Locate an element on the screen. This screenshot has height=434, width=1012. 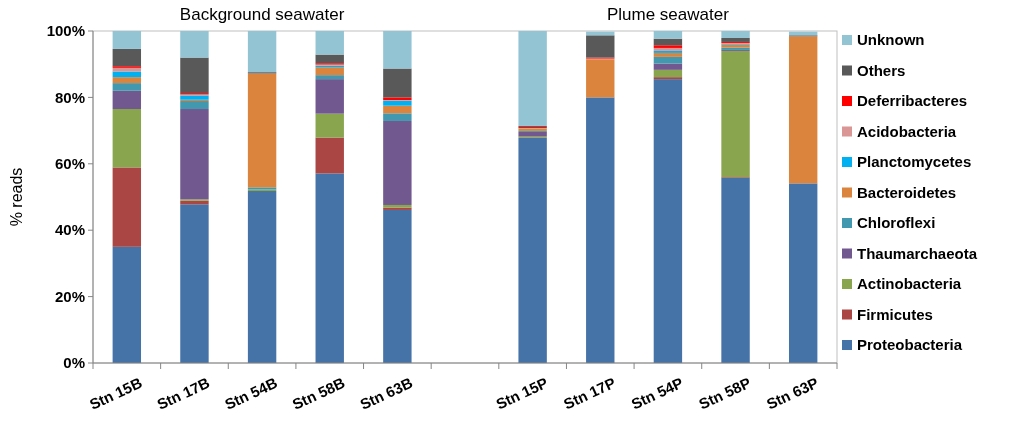
x-tick-label: Stn 17P is located at coordinates (589, 393).